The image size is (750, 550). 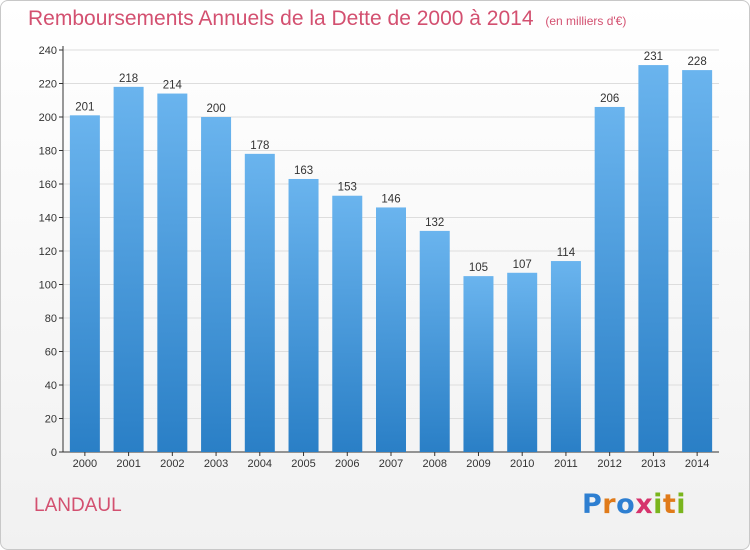 What do you see at coordinates (48, 252) in the screenshot?
I see `y-tick-label: 120` at bounding box center [48, 252].